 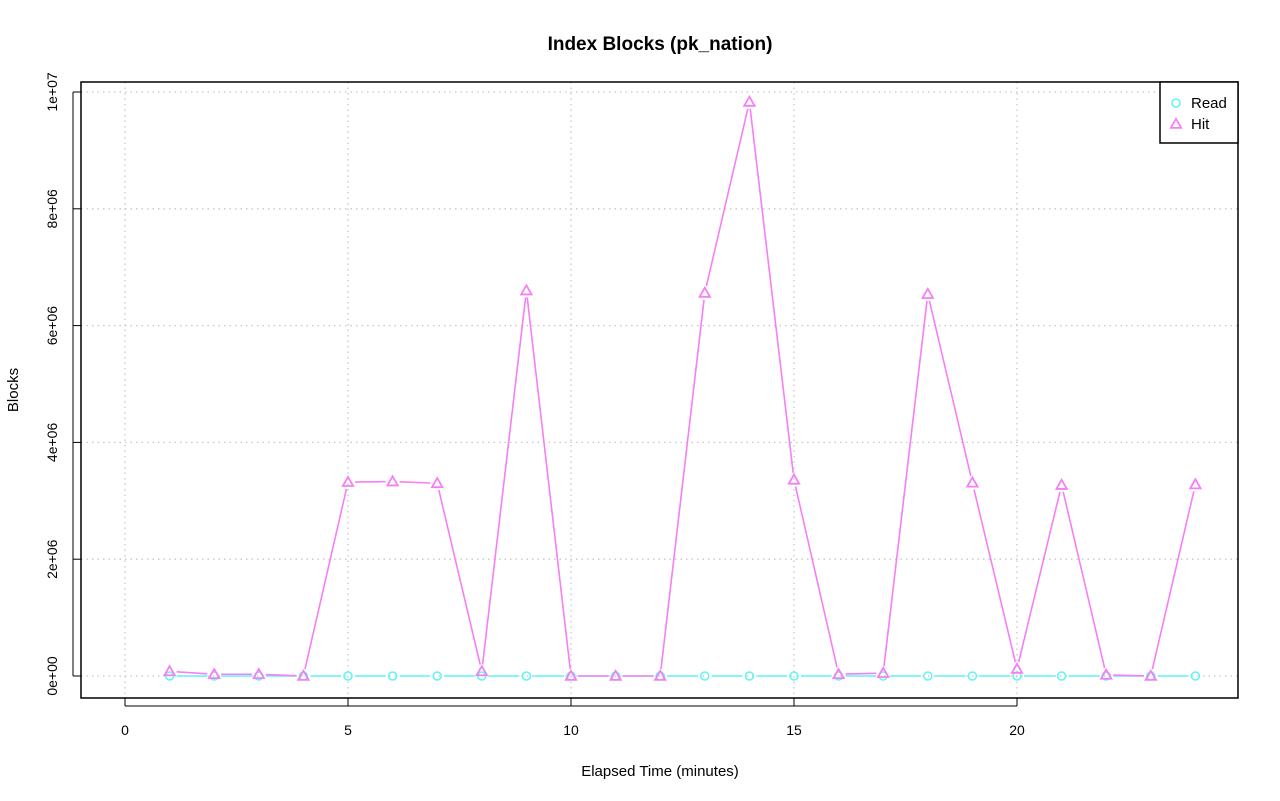 What do you see at coordinates (125, 730) in the screenshot?
I see `x-tick-label: 0` at bounding box center [125, 730].